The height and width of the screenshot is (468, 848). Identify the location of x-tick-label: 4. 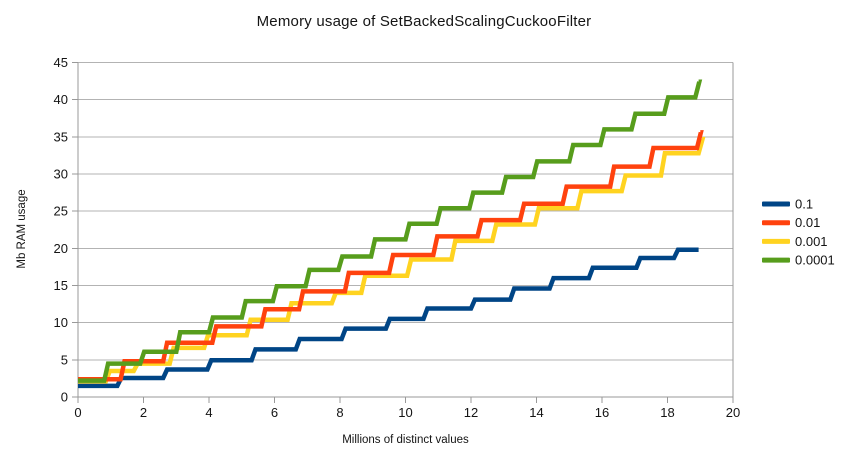
(208, 412).